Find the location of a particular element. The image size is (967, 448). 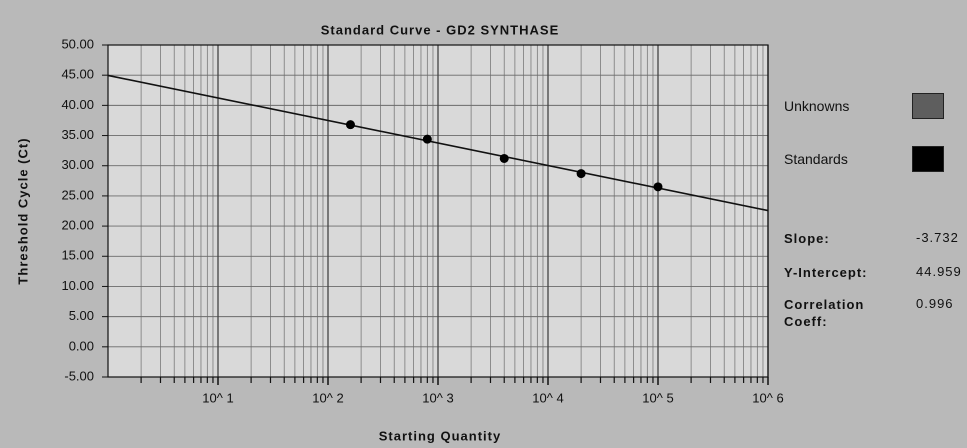

y-tick-label: 40.00 is located at coordinates (77, 104).